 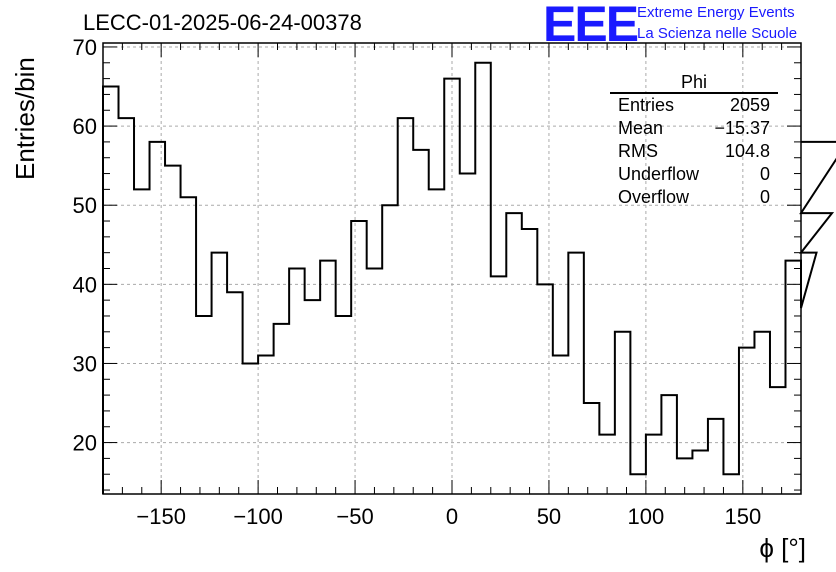 What do you see at coordinates (549, 516) in the screenshot?
I see `x-tick-label: 50` at bounding box center [549, 516].